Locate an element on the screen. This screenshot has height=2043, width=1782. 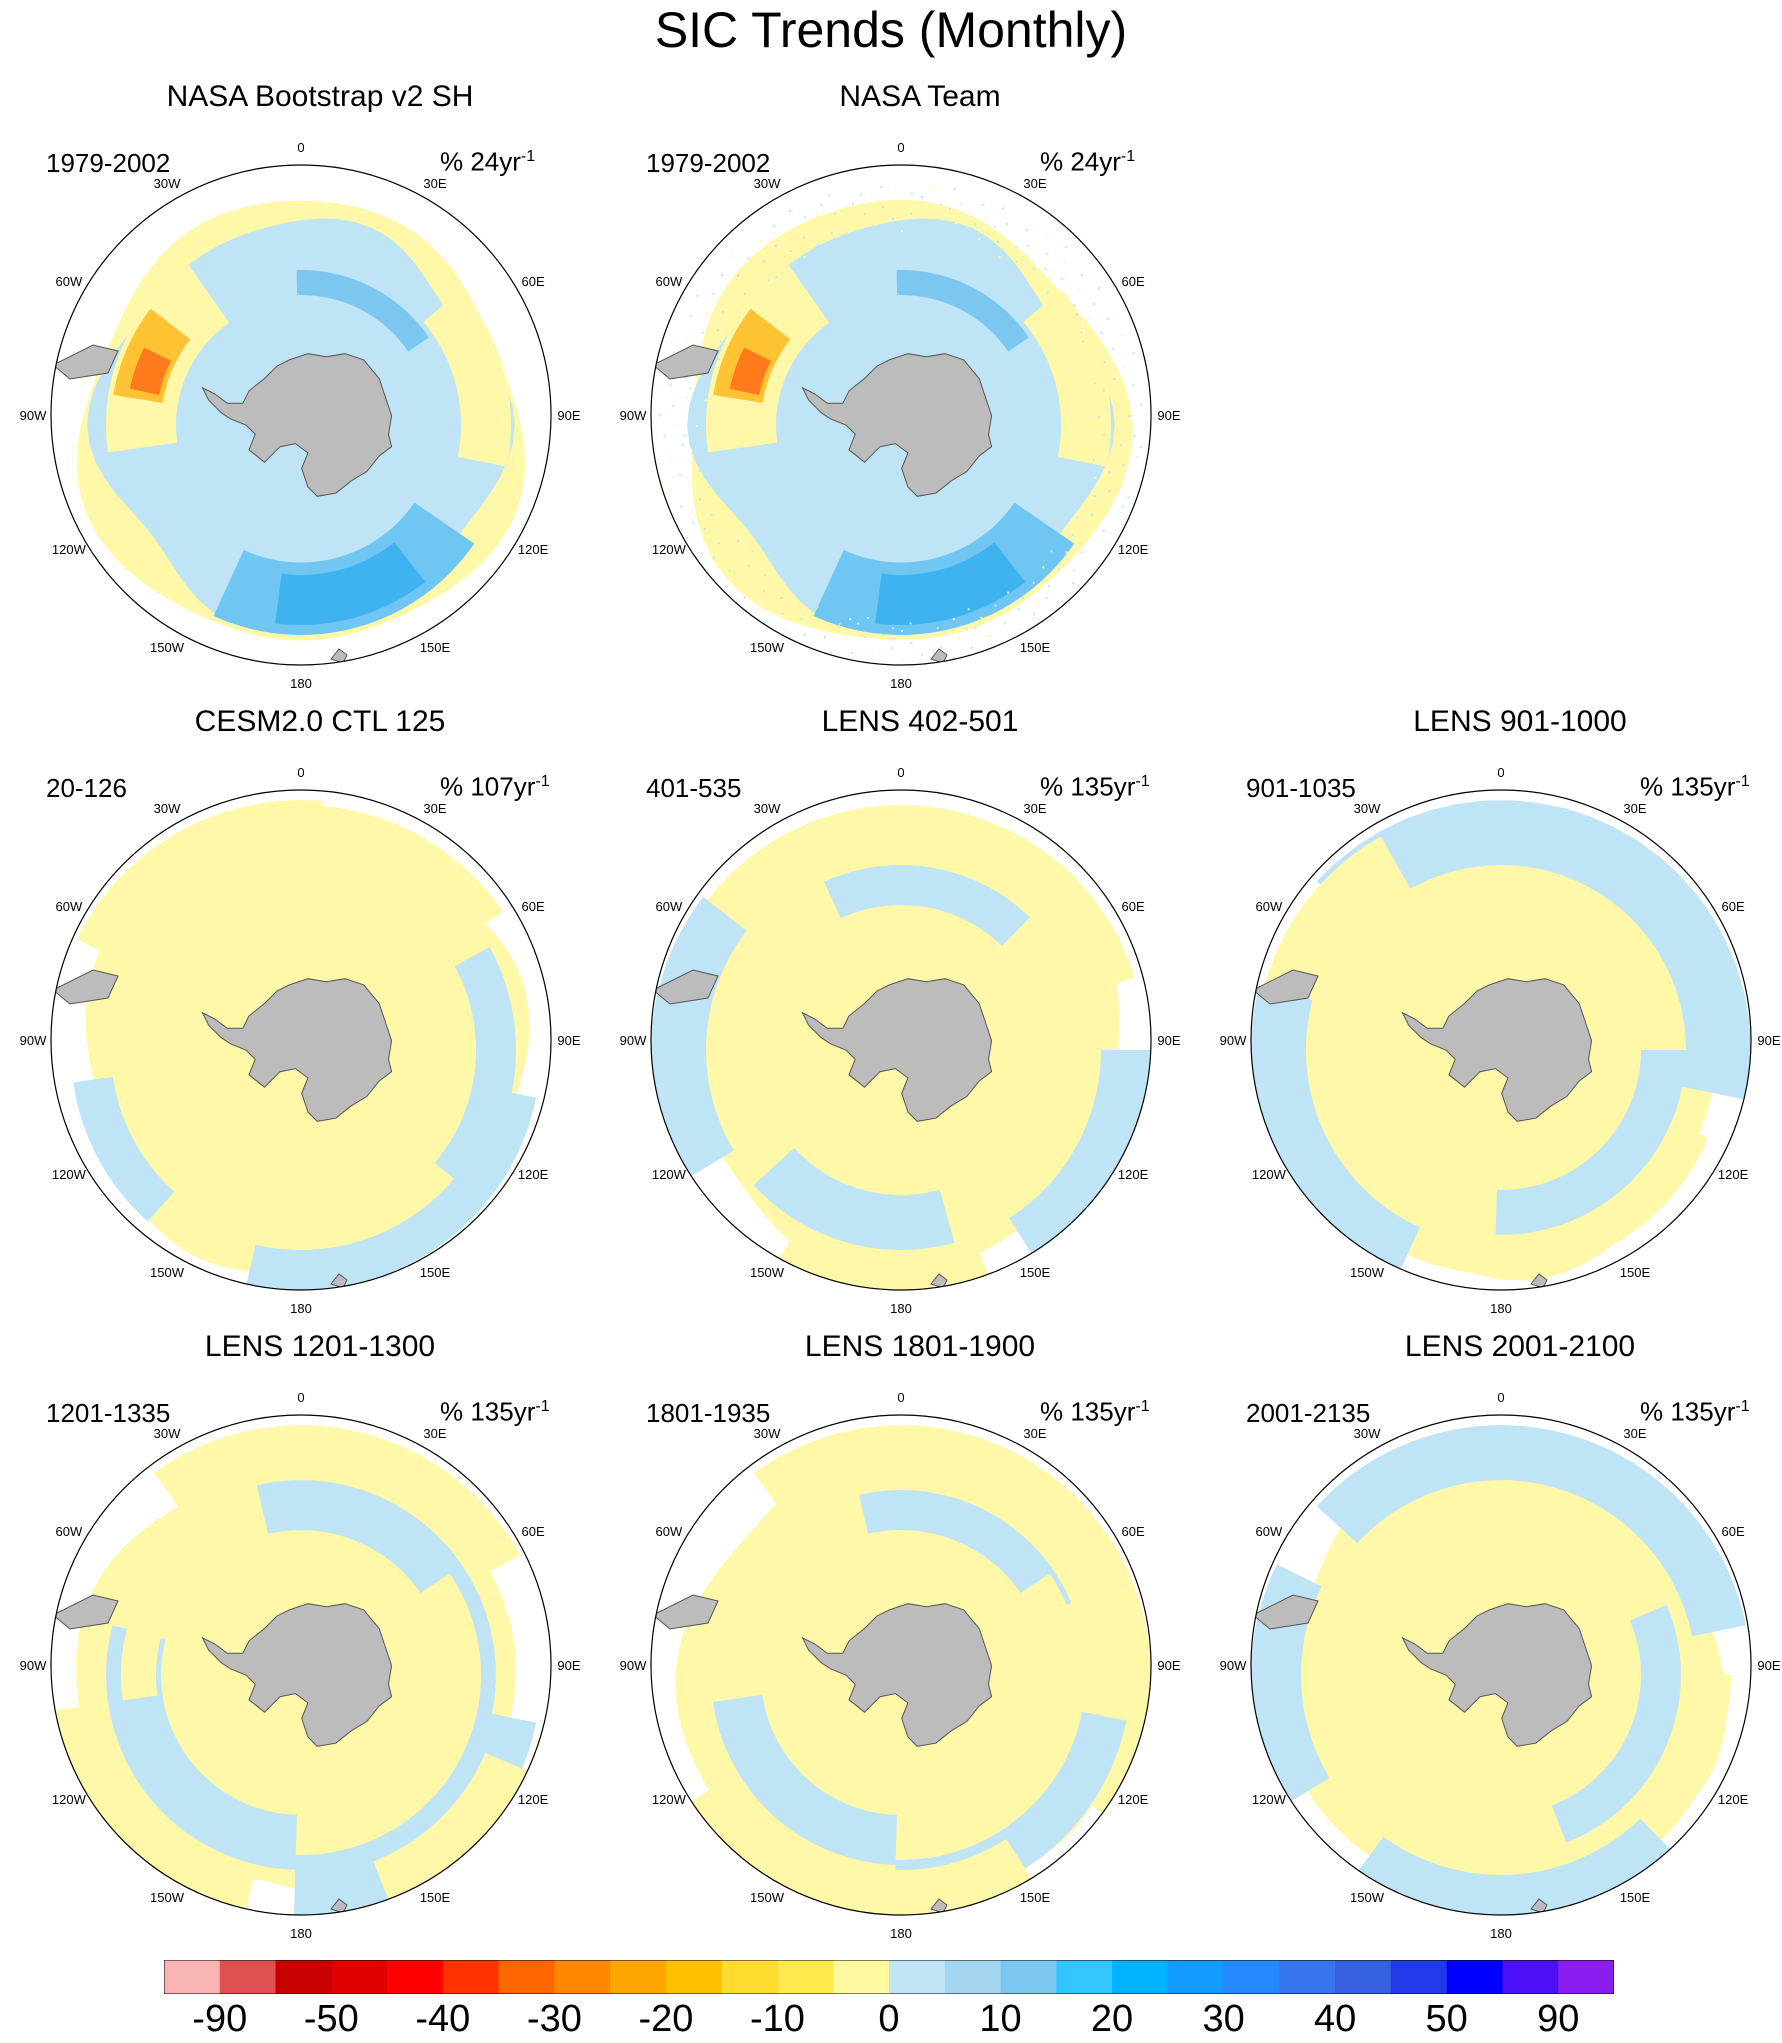
panel-title: NASA Team is located at coordinates (920, 96).